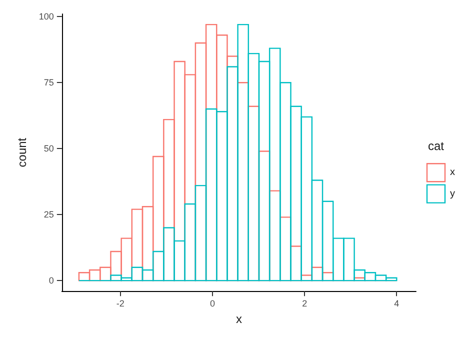 The width and height of the screenshot is (474, 338). What do you see at coordinates (212, 303) in the screenshot?
I see `x-tick-label: 0` at bounding box center [212, 303].